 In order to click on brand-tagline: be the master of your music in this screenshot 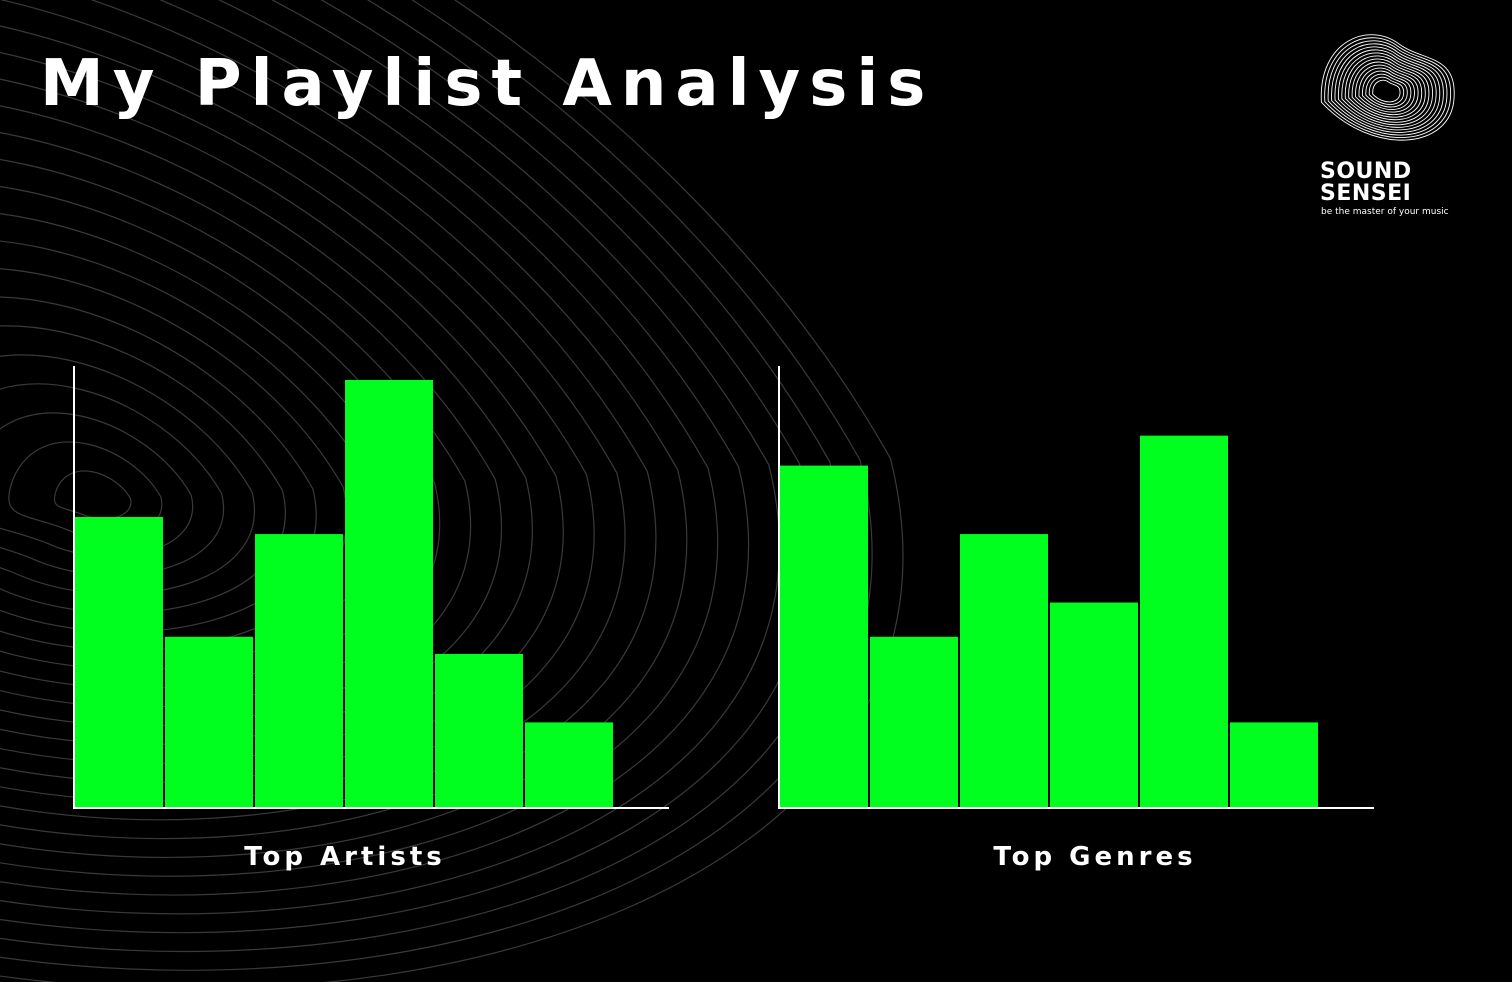, I will do `click(1385, 212)`.